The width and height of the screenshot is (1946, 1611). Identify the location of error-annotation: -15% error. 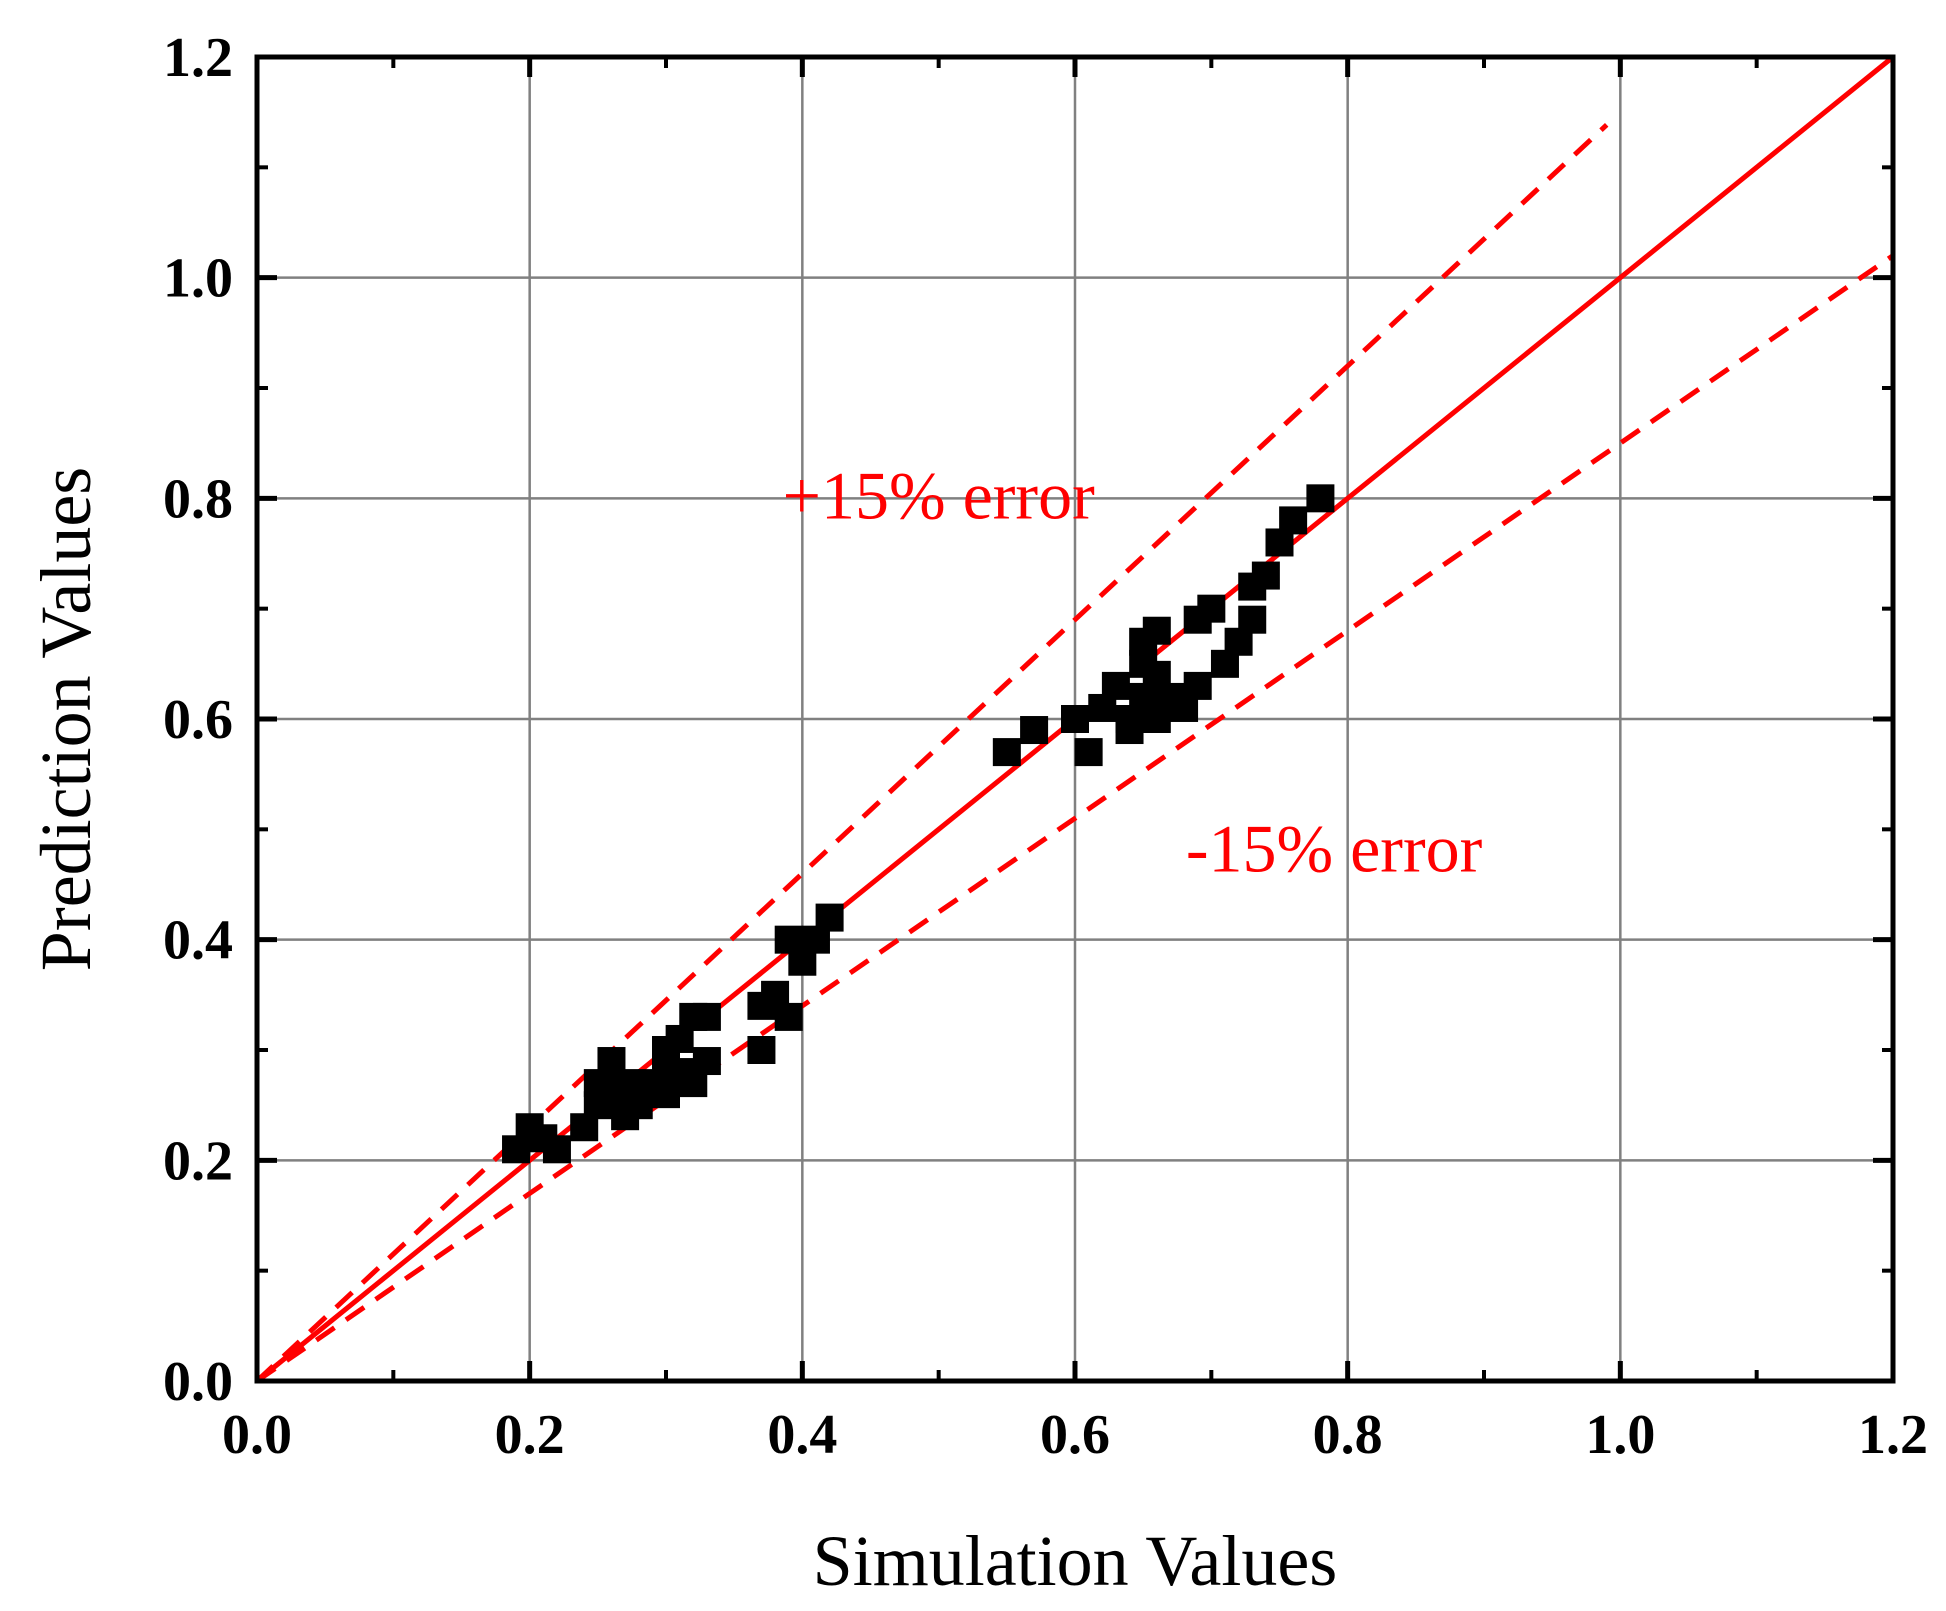
(1334, 848).